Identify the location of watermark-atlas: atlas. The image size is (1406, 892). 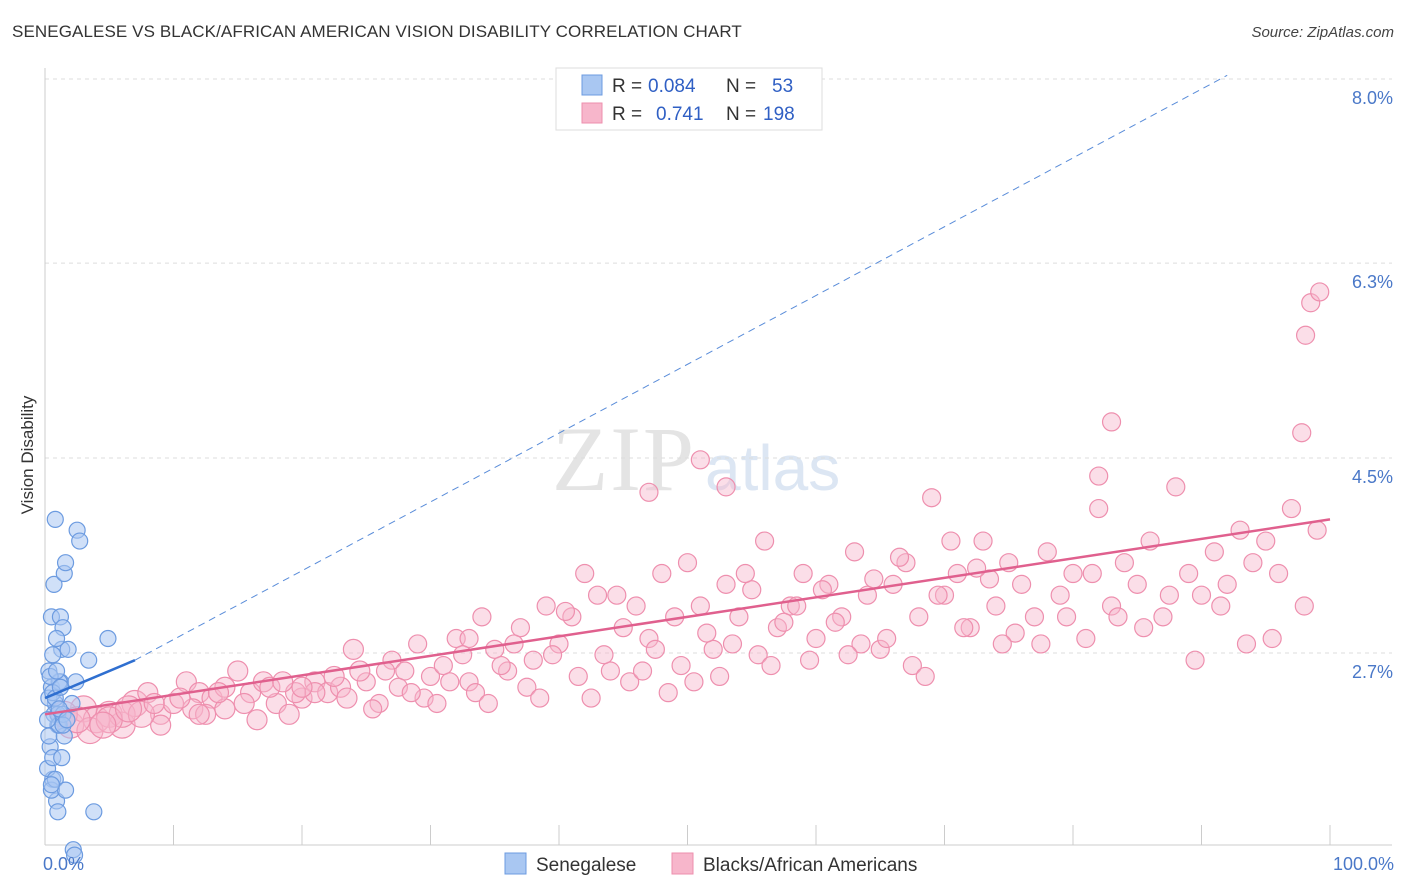
(772, 468).